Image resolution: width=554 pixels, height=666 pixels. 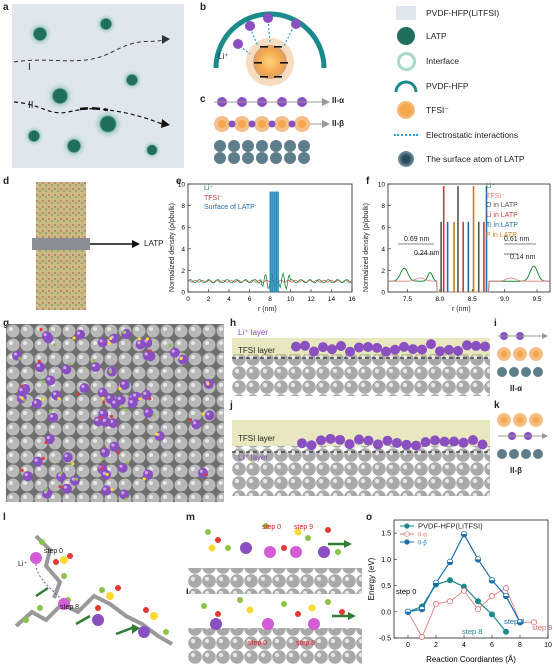 I want to click on e-ytick-label: 2, so click(x=183, y=271).